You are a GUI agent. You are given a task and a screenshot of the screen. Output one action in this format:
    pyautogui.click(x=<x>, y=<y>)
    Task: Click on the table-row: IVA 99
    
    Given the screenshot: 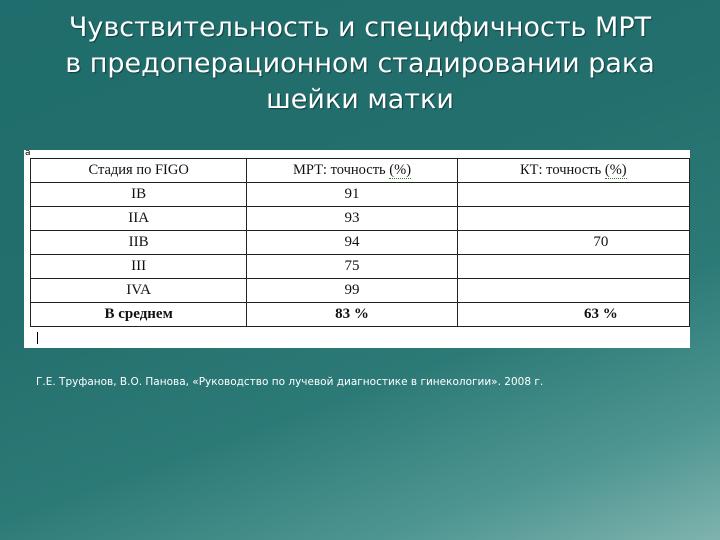 What is the action you would take?
    pyautogui.click(x=360, y=290)
    